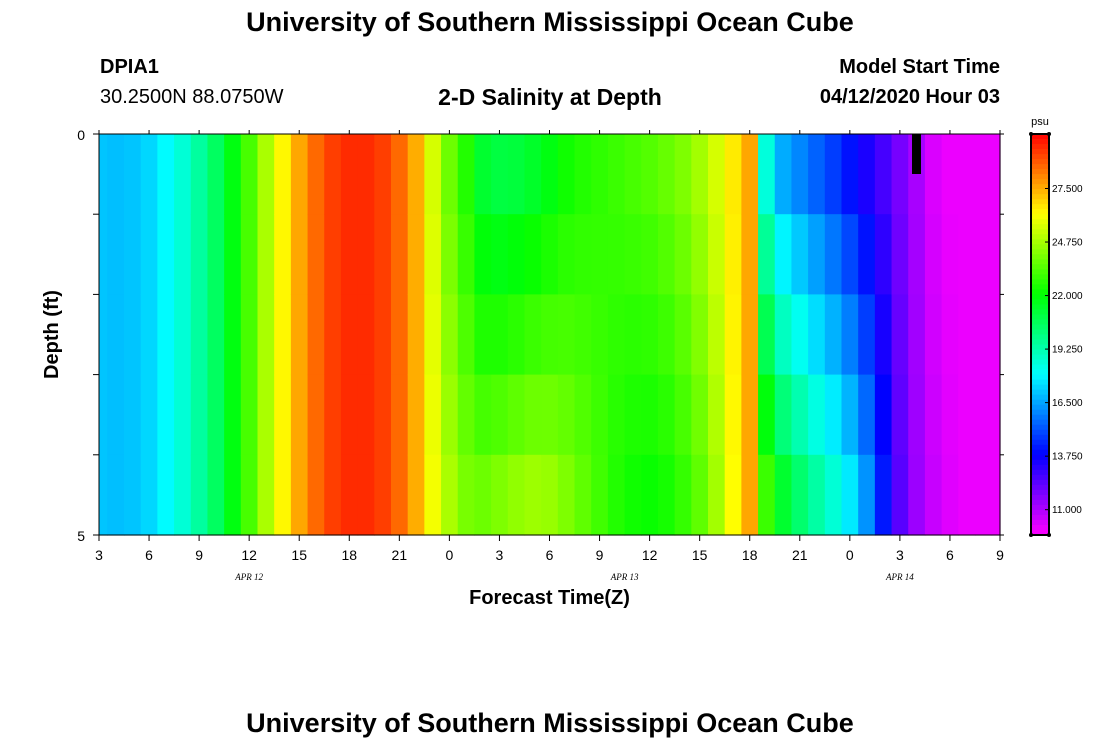 The width and height of the screenshot is (1100, 750). Describe the element at coordinates (1067, 189) in the screenshot. I see `colorbar-tick-label: 27.500` at that location.